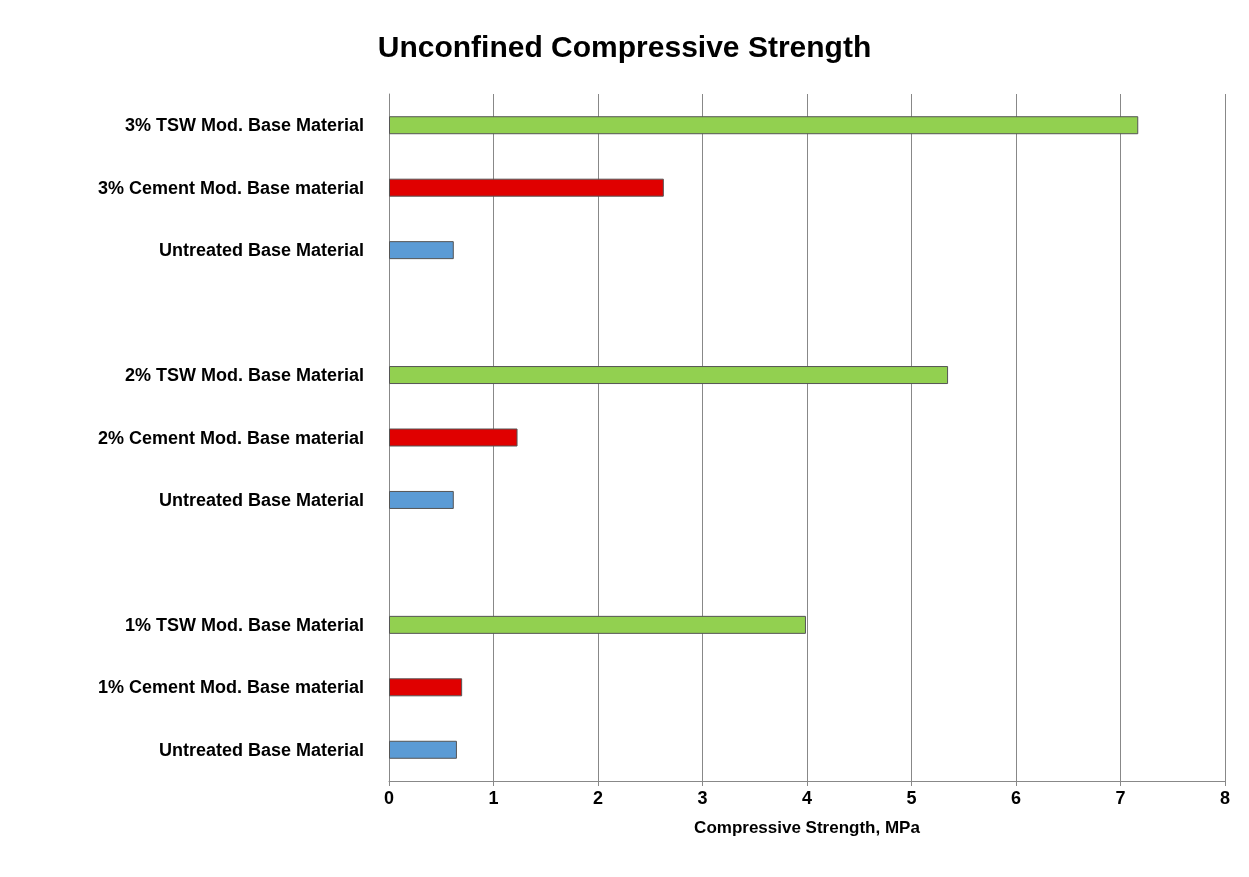 The height and width of the screenshot is (877, 1249). What do you see at coordinates (493, 798) in the screenshot?
I see `x-tick-label: 1` at bounding box center [493, 798].